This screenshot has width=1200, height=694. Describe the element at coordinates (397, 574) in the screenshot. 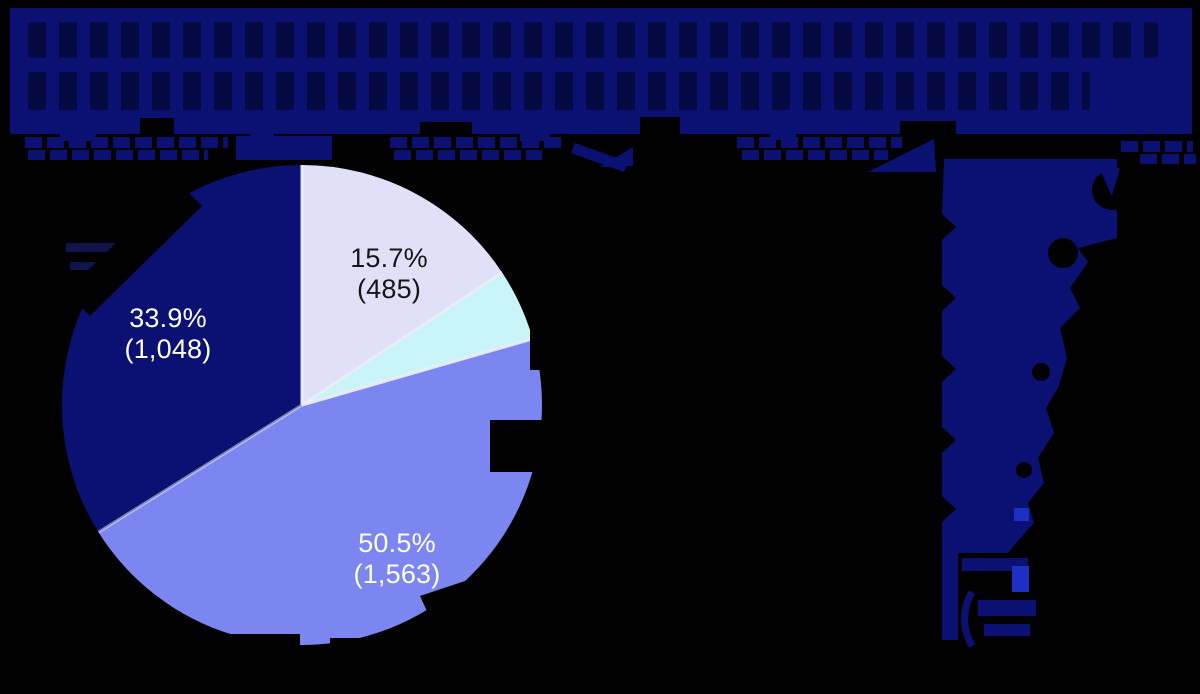

I see `count-periwinkle: (1,563)` at that location.